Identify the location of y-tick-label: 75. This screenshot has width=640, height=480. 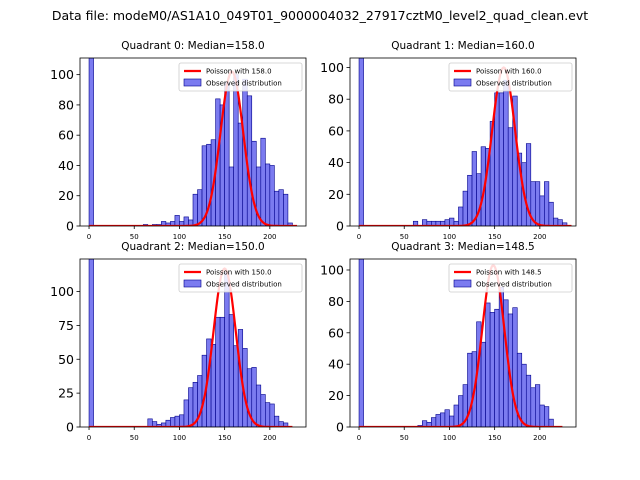
(66, 325).